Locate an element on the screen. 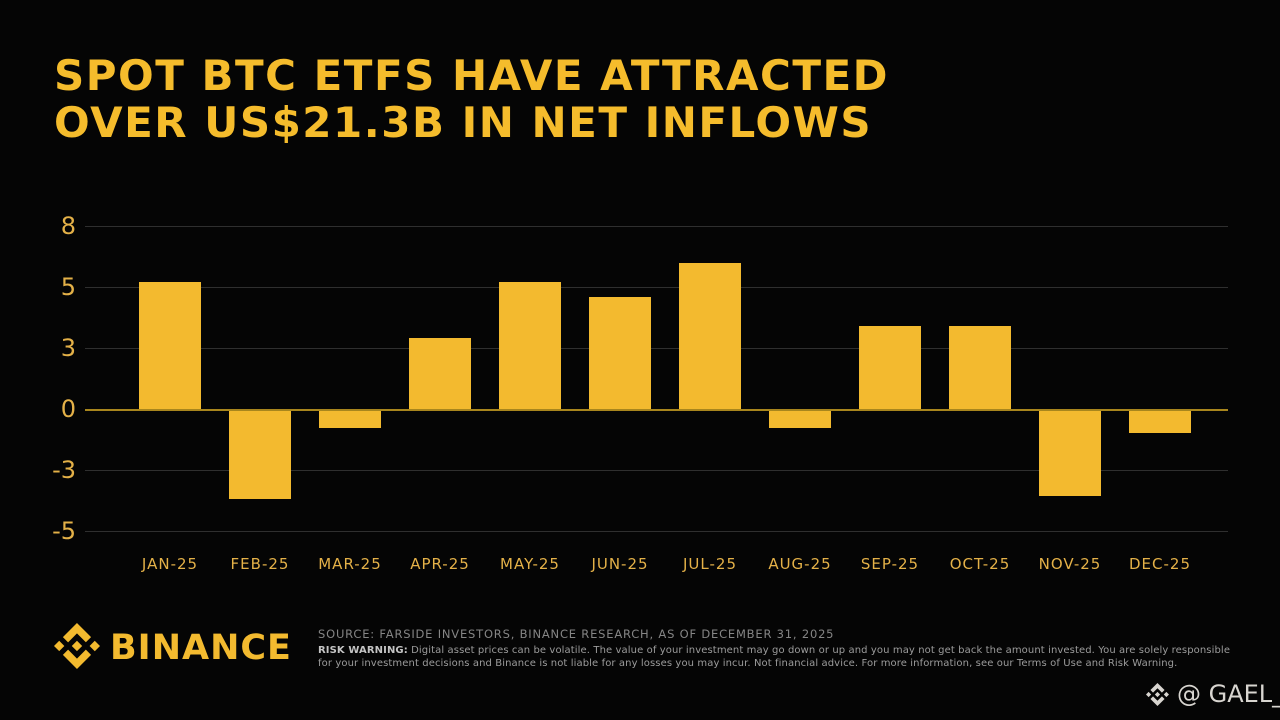  binance-wordmark: BINANCE is located at coordinates (201, 648).